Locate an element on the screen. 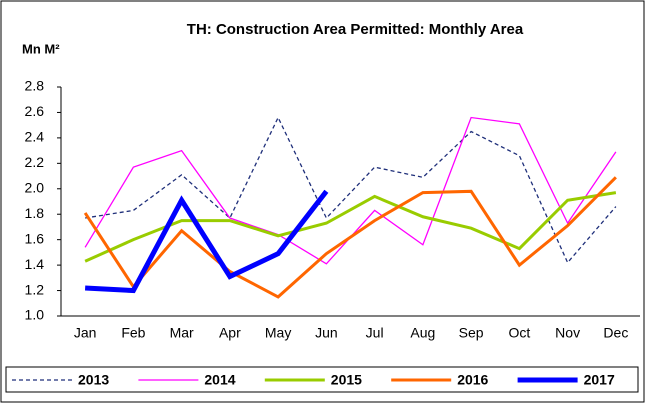 Image resolution: width=645 pixels, height=403 pixels. x-tick-label: Mar is located at coordinates (182, 333).